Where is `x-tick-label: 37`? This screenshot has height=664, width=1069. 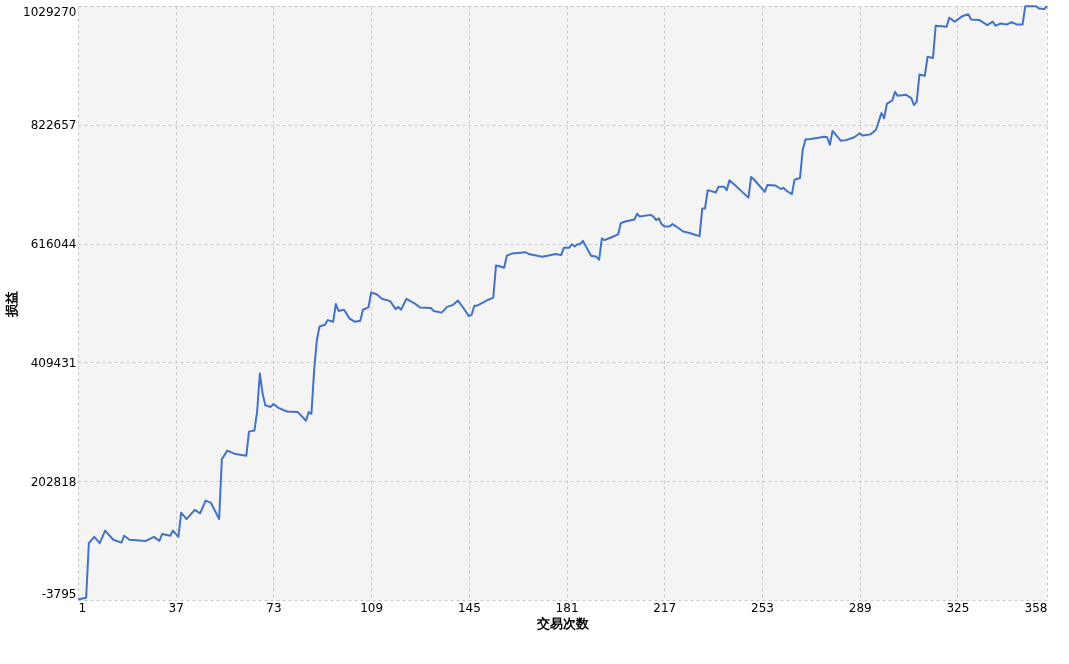 x-tick-label: 37 is located at coordinates (176, 607).